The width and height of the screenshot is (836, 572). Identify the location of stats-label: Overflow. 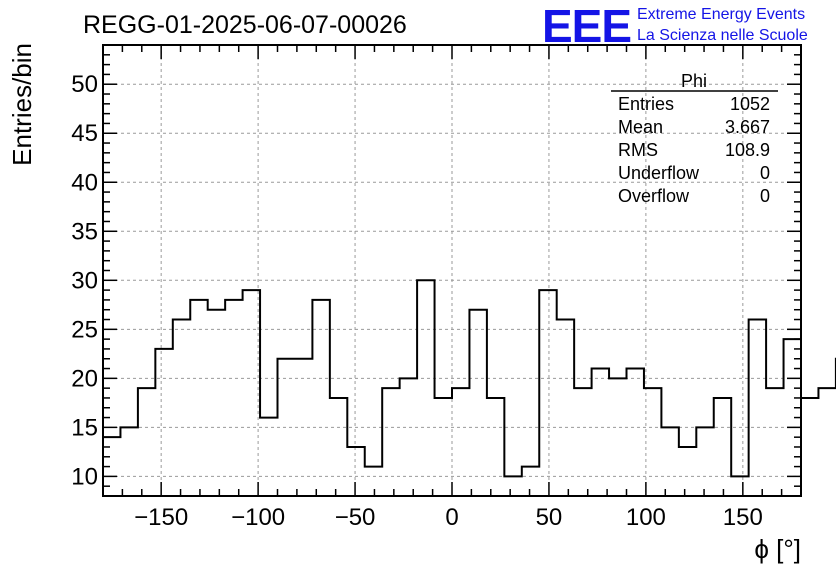
(654, 196).